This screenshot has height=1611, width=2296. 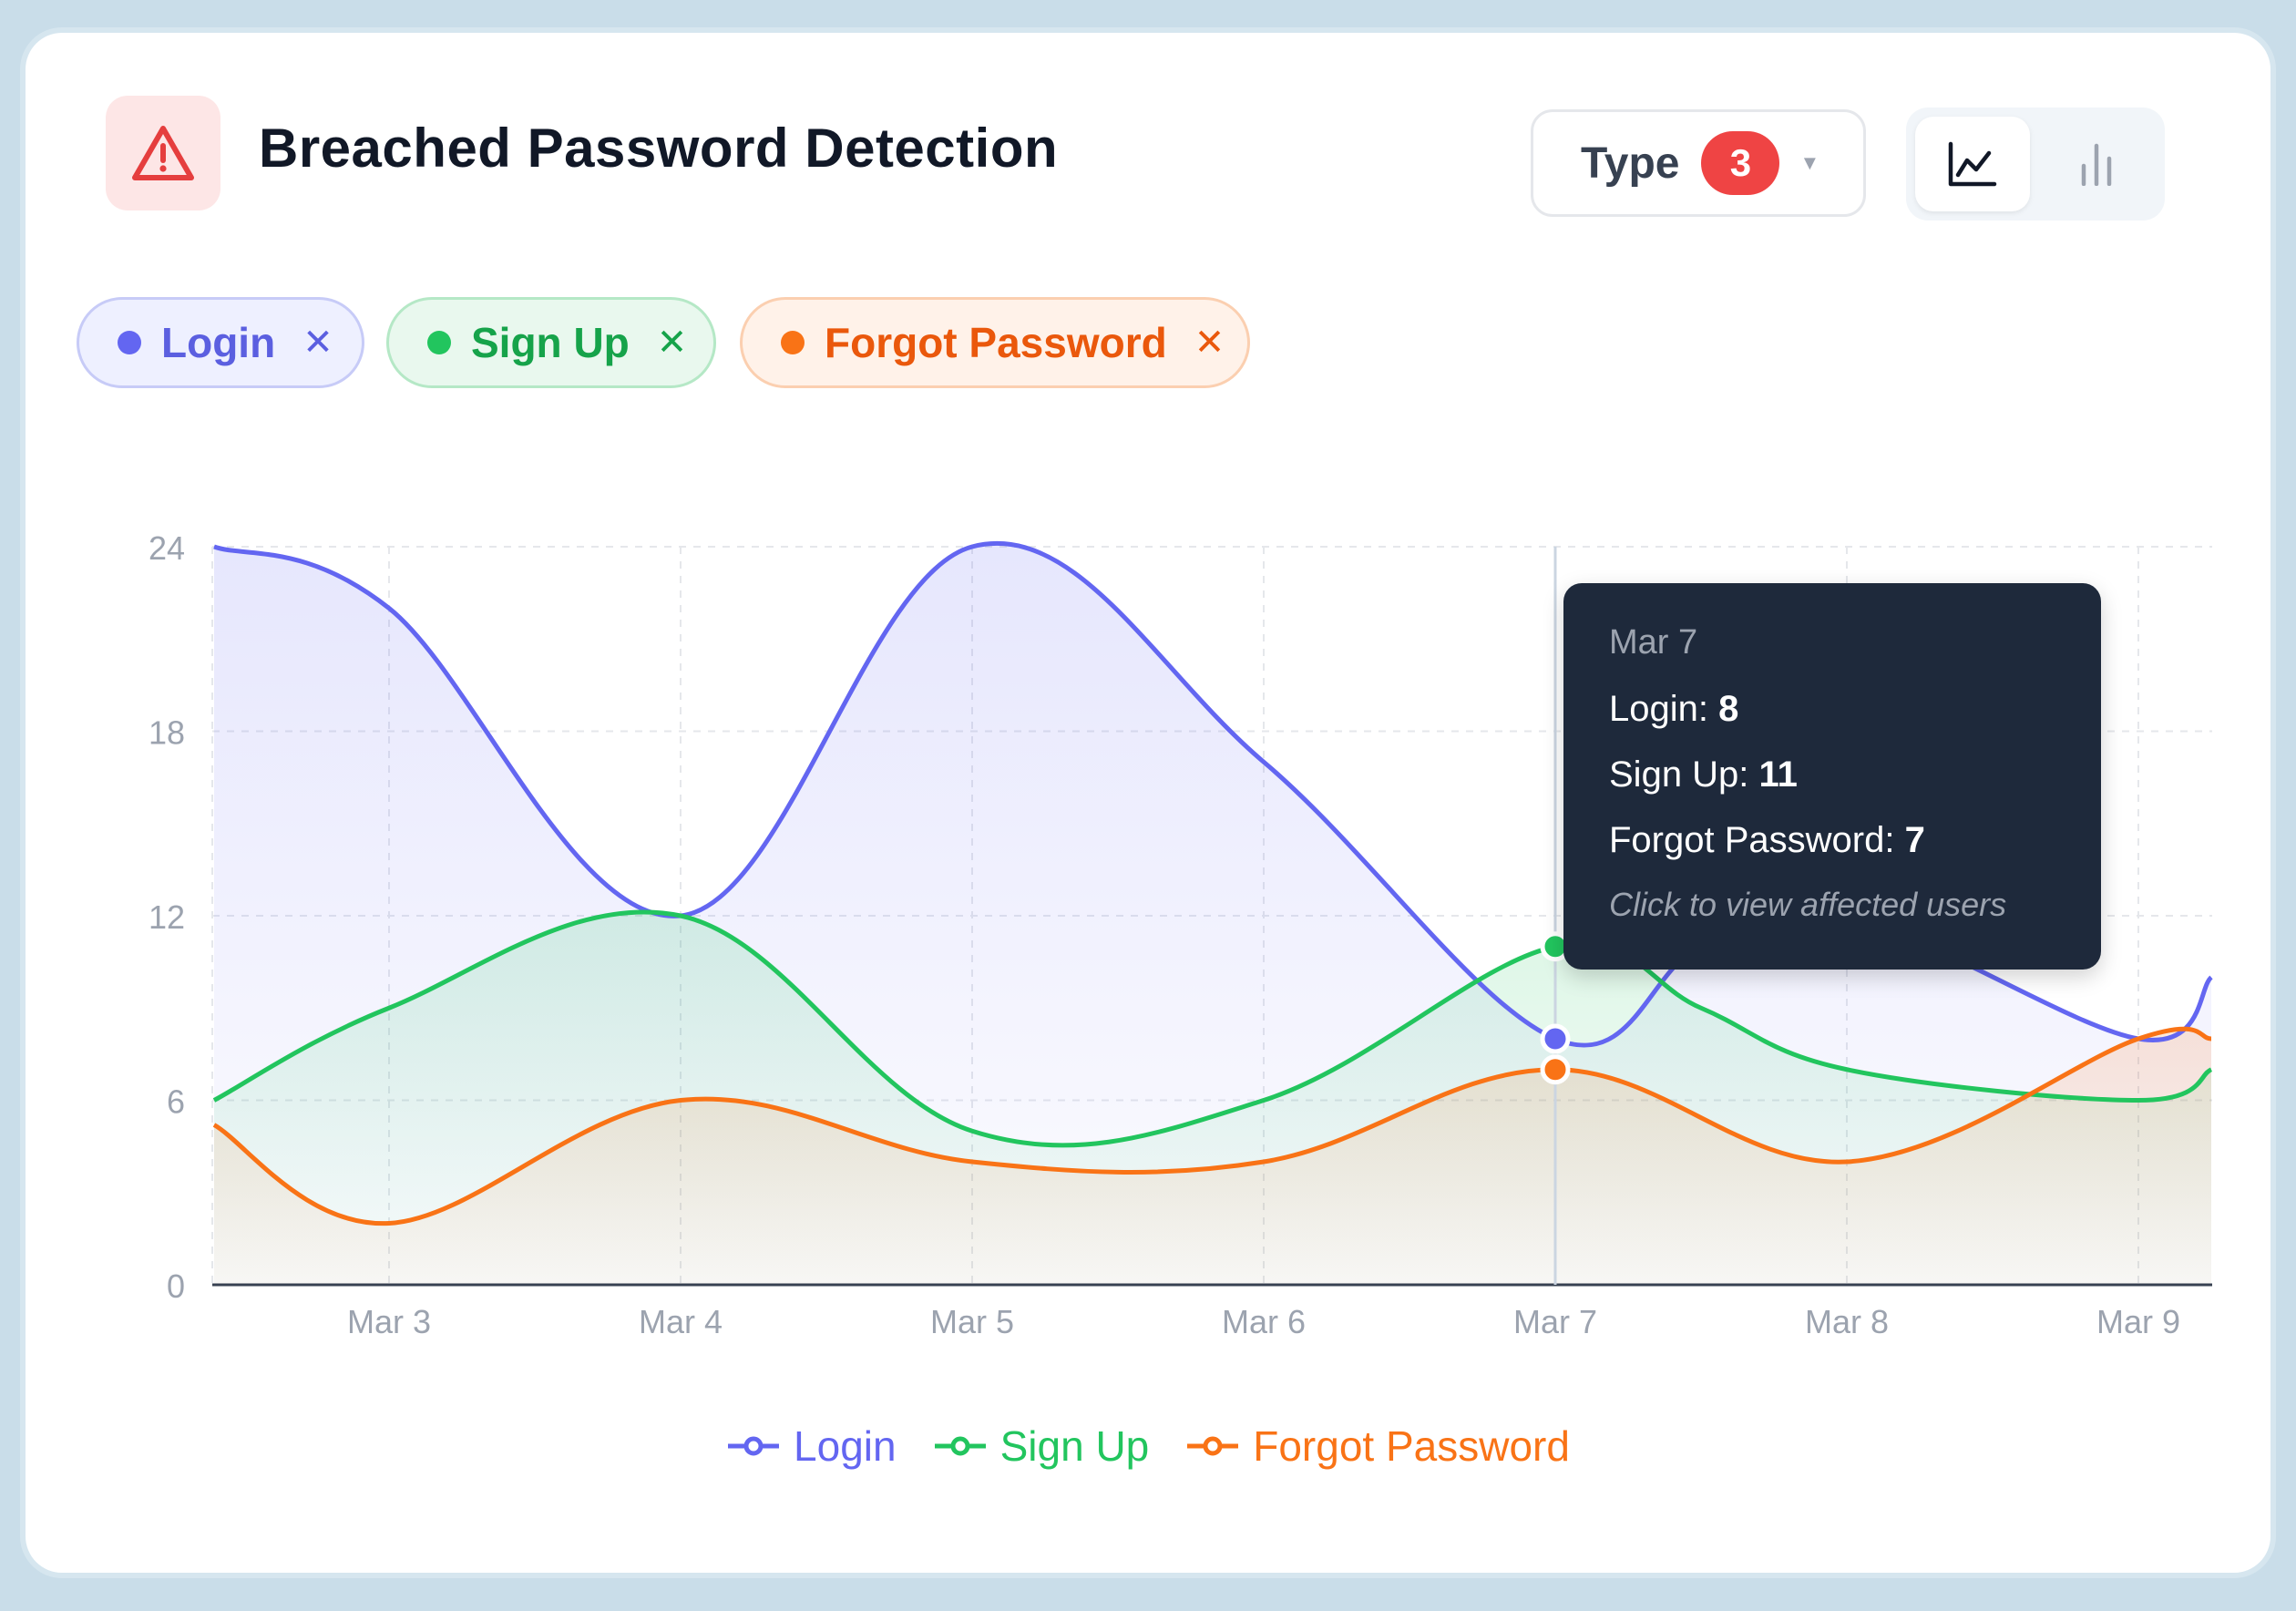 I want to click on tooltip-row-login: Login: 8, so click(x=1855, y=710).